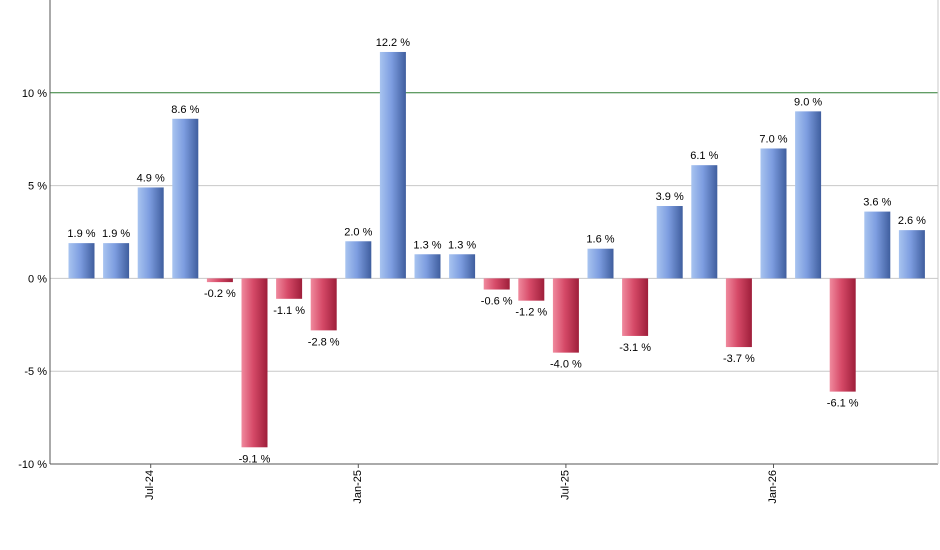  What do you see at coordinates (704, 156) in the screenshot?
I see `bar-value-label: 6.1 %` at bounding box center [704, 156].